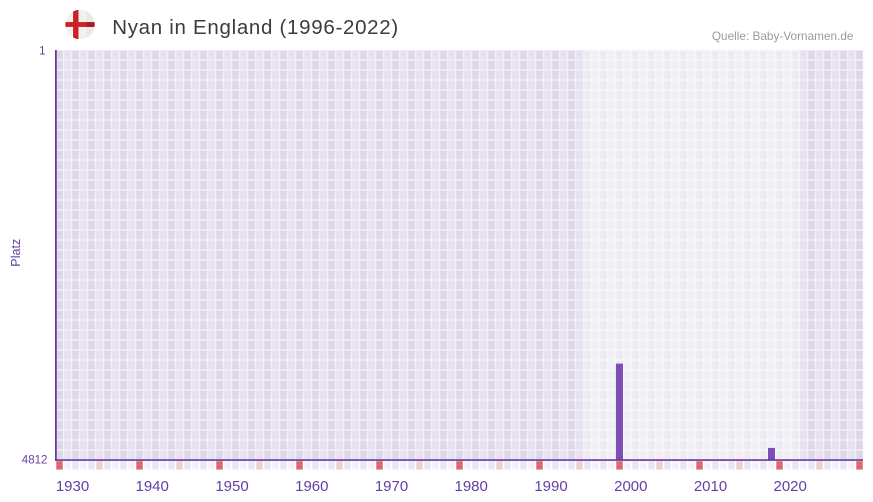 The image size is (873, 502). What do you see at coordinates (42, 51) in the screenshot?
I see `svg-text: 1` at bounding box center [42, 51].